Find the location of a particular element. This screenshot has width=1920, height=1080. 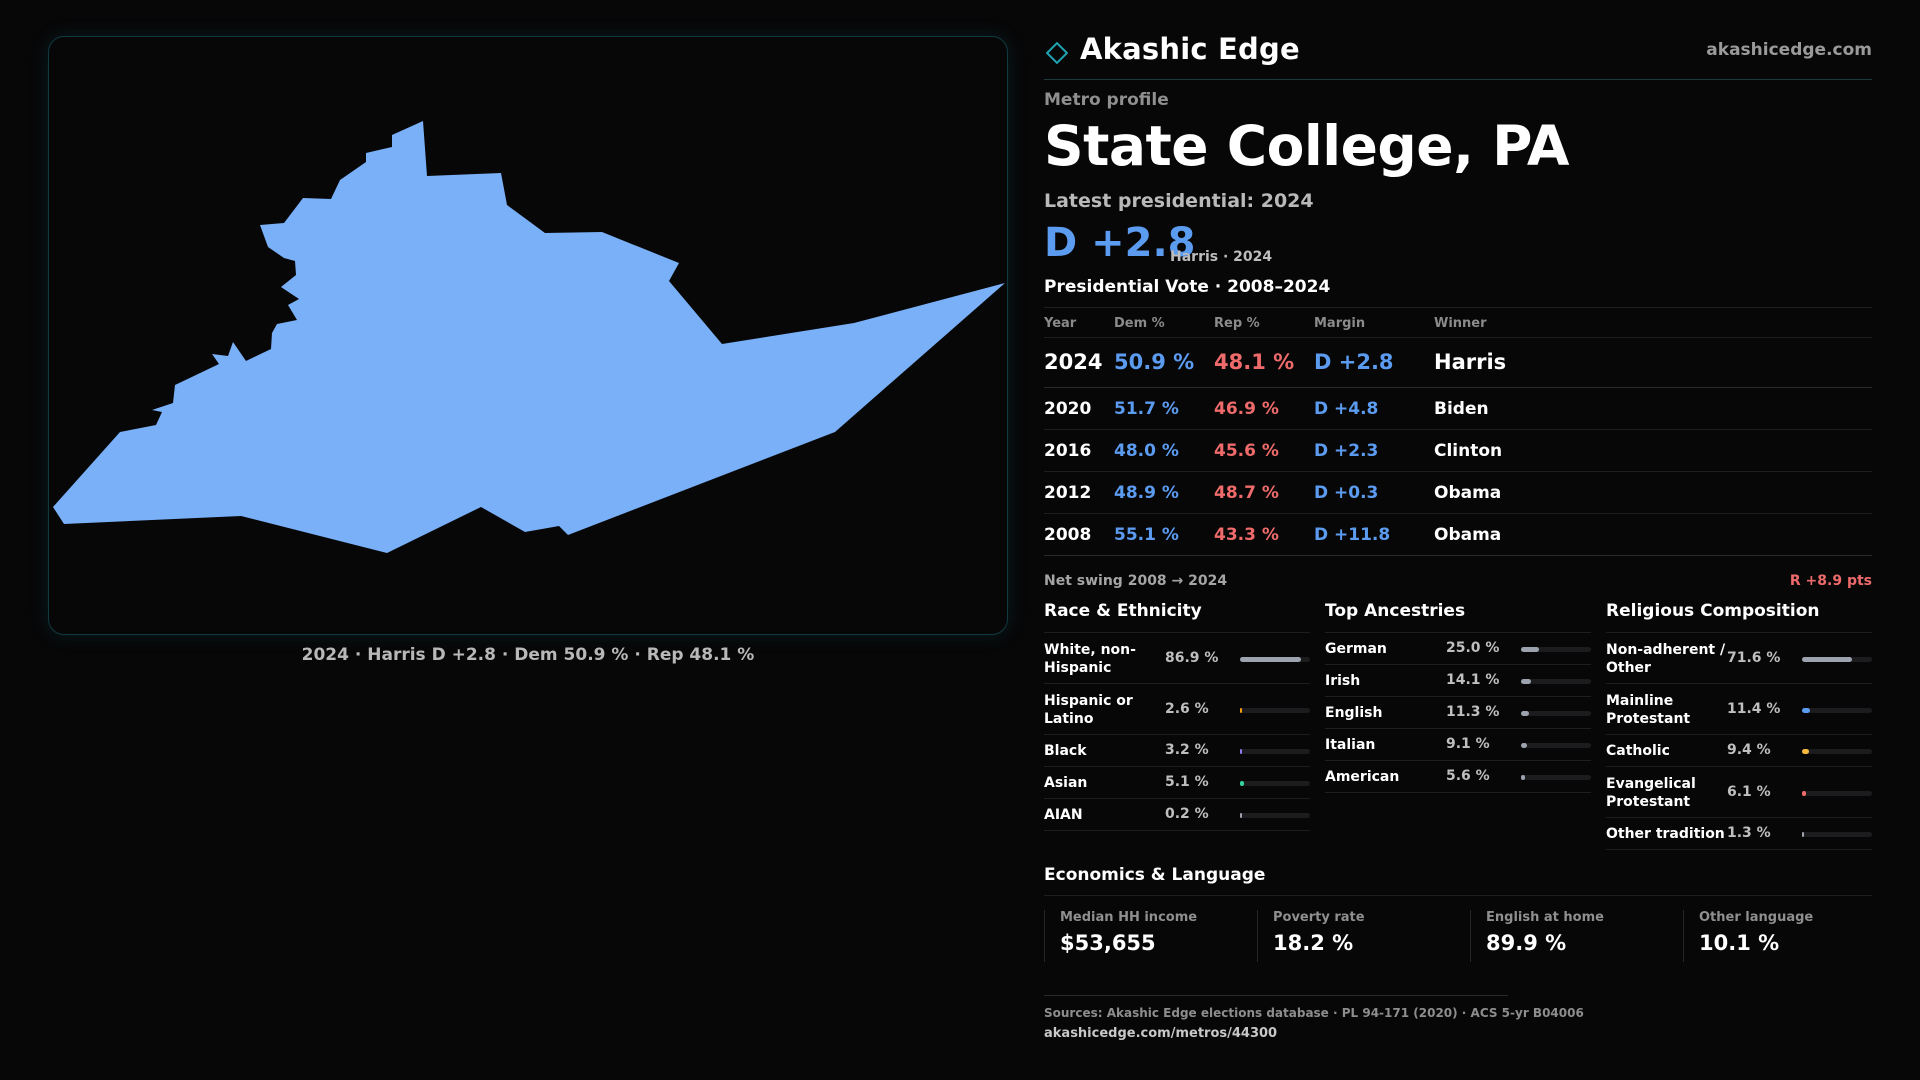

econ-label: Other language is located at coordinates (1756, 917).